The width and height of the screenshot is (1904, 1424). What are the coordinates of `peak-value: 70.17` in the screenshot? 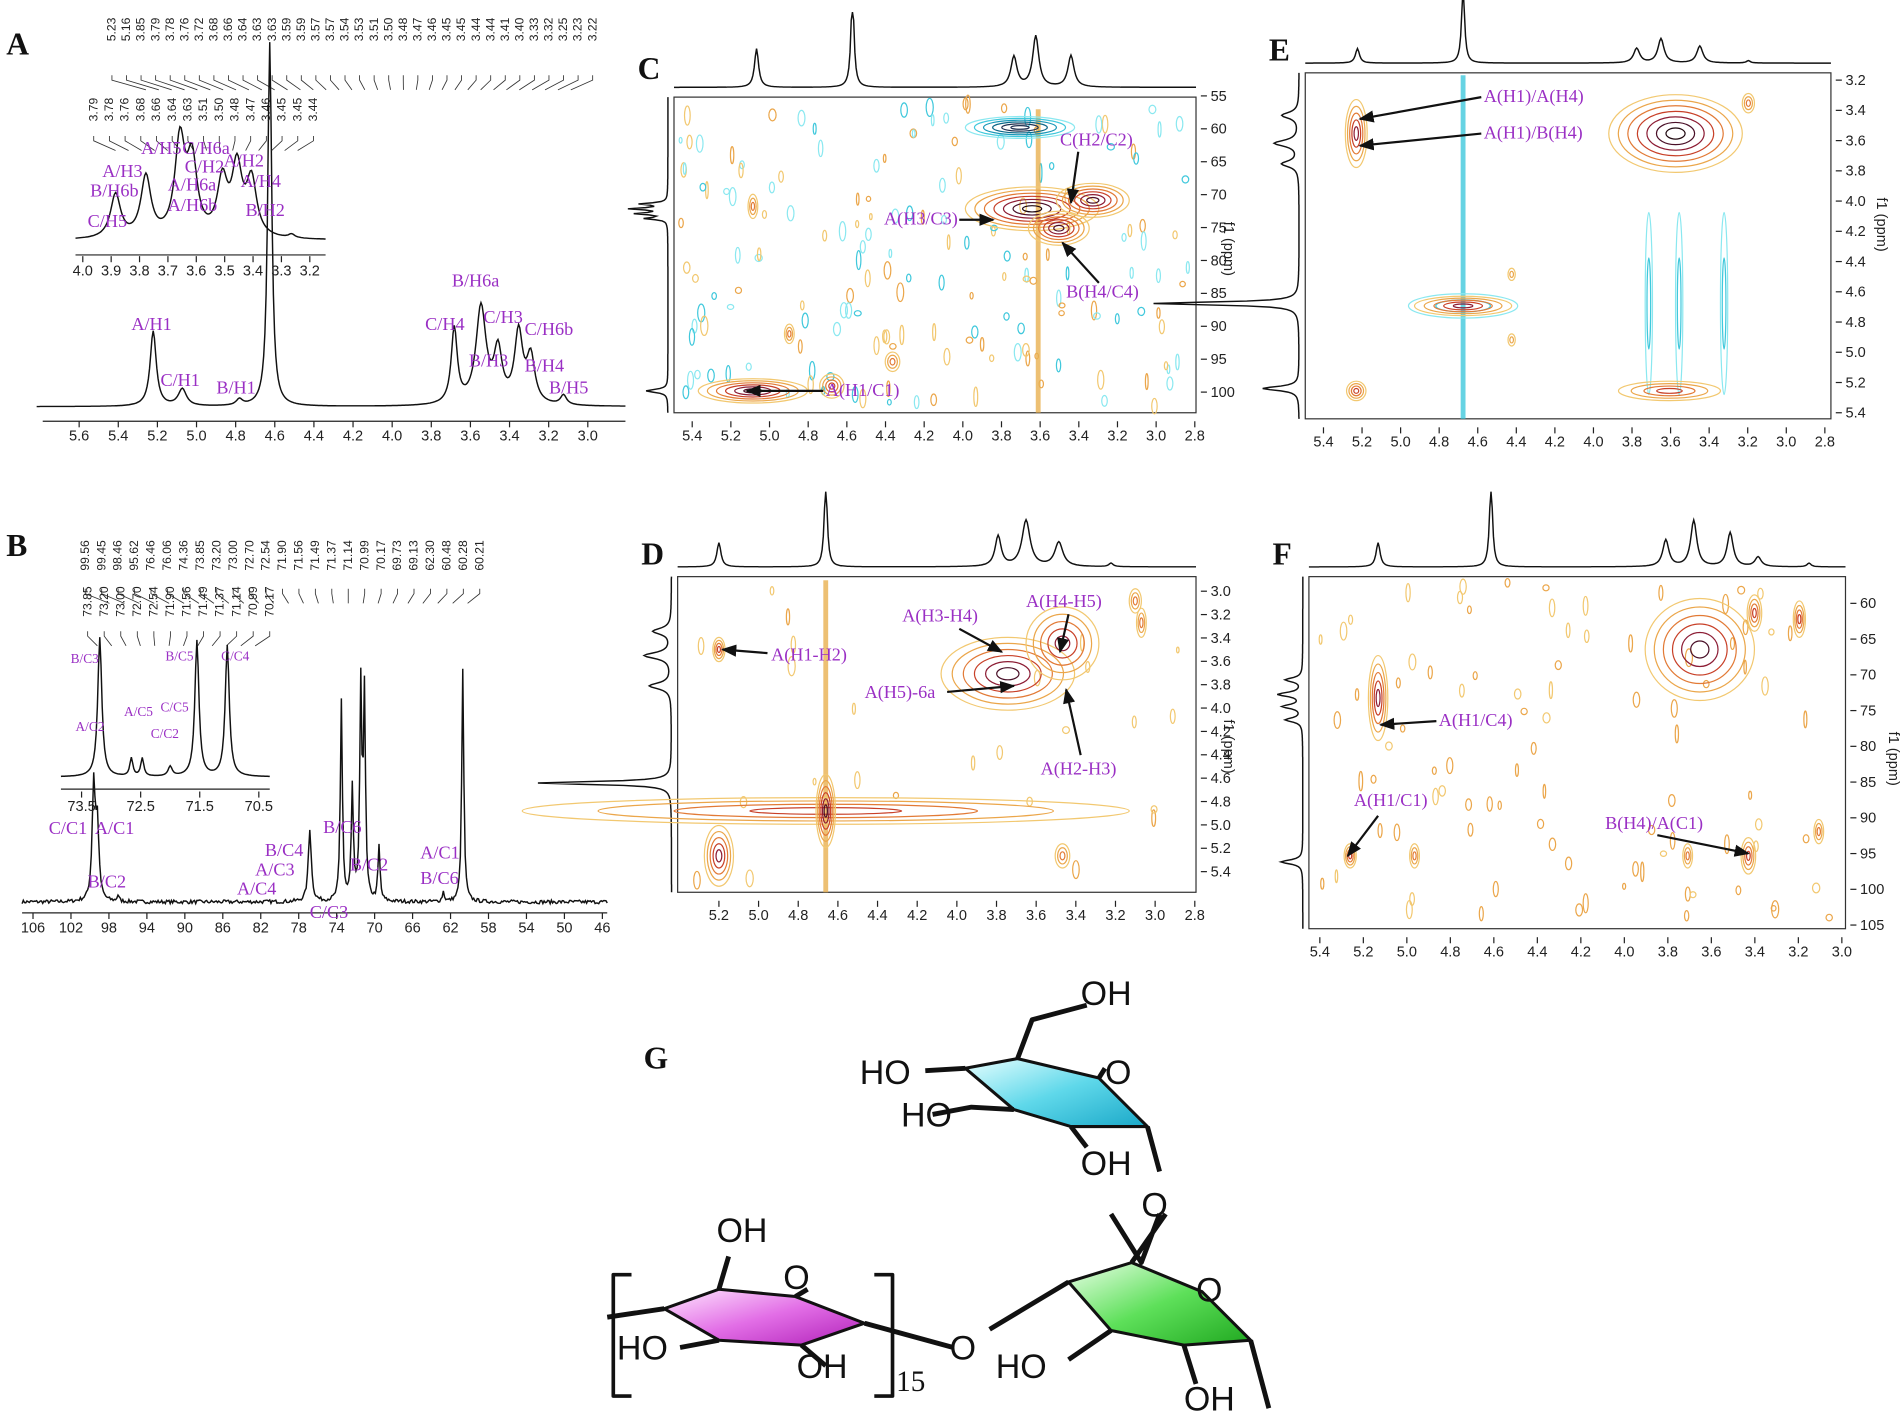 It's located at (269, 601).